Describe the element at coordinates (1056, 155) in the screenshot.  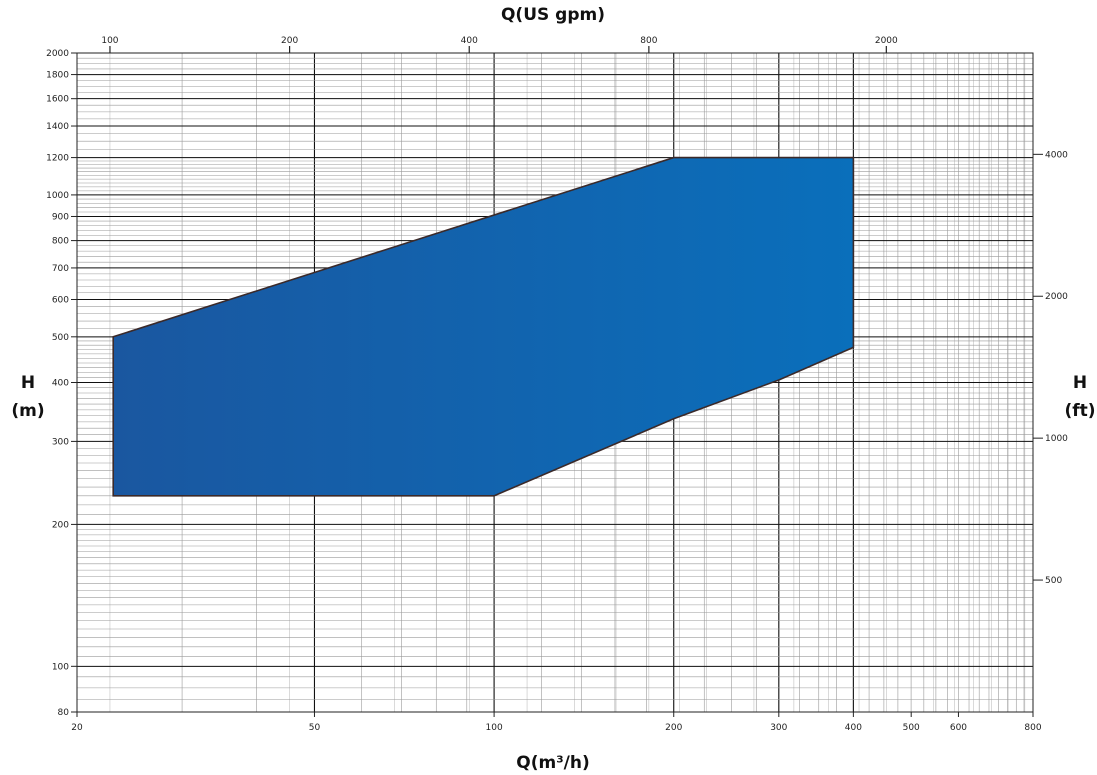
I see `y-tick-right-label: 4000` at that location.